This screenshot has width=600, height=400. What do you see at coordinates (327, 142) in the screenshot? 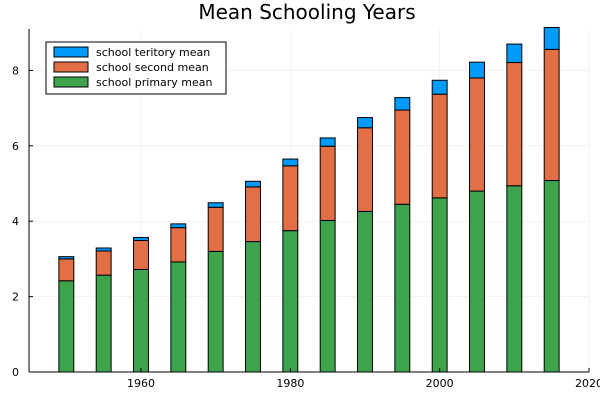
I see `bar-school-teritory-mean-1985` at bounding box center [327, 142].